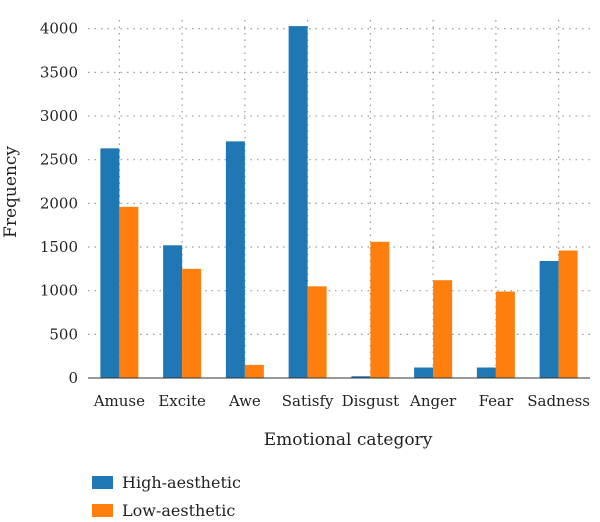 The image size is (600, 522). Describe the element at coordinates (549, 319) in the screenshot. I see `bar-sadness-high-aesthetic` at that location.